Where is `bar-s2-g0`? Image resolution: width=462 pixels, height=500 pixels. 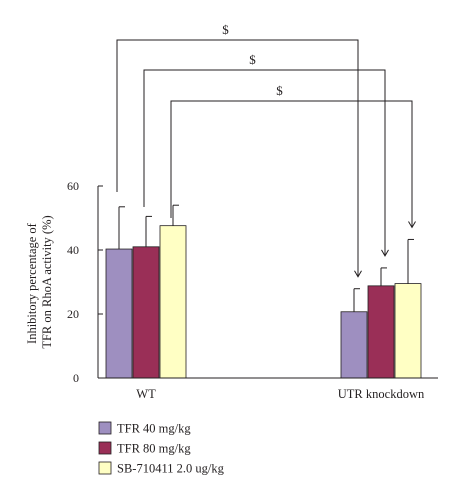
bar-s2-g0 is located at coordinates (173, 302).